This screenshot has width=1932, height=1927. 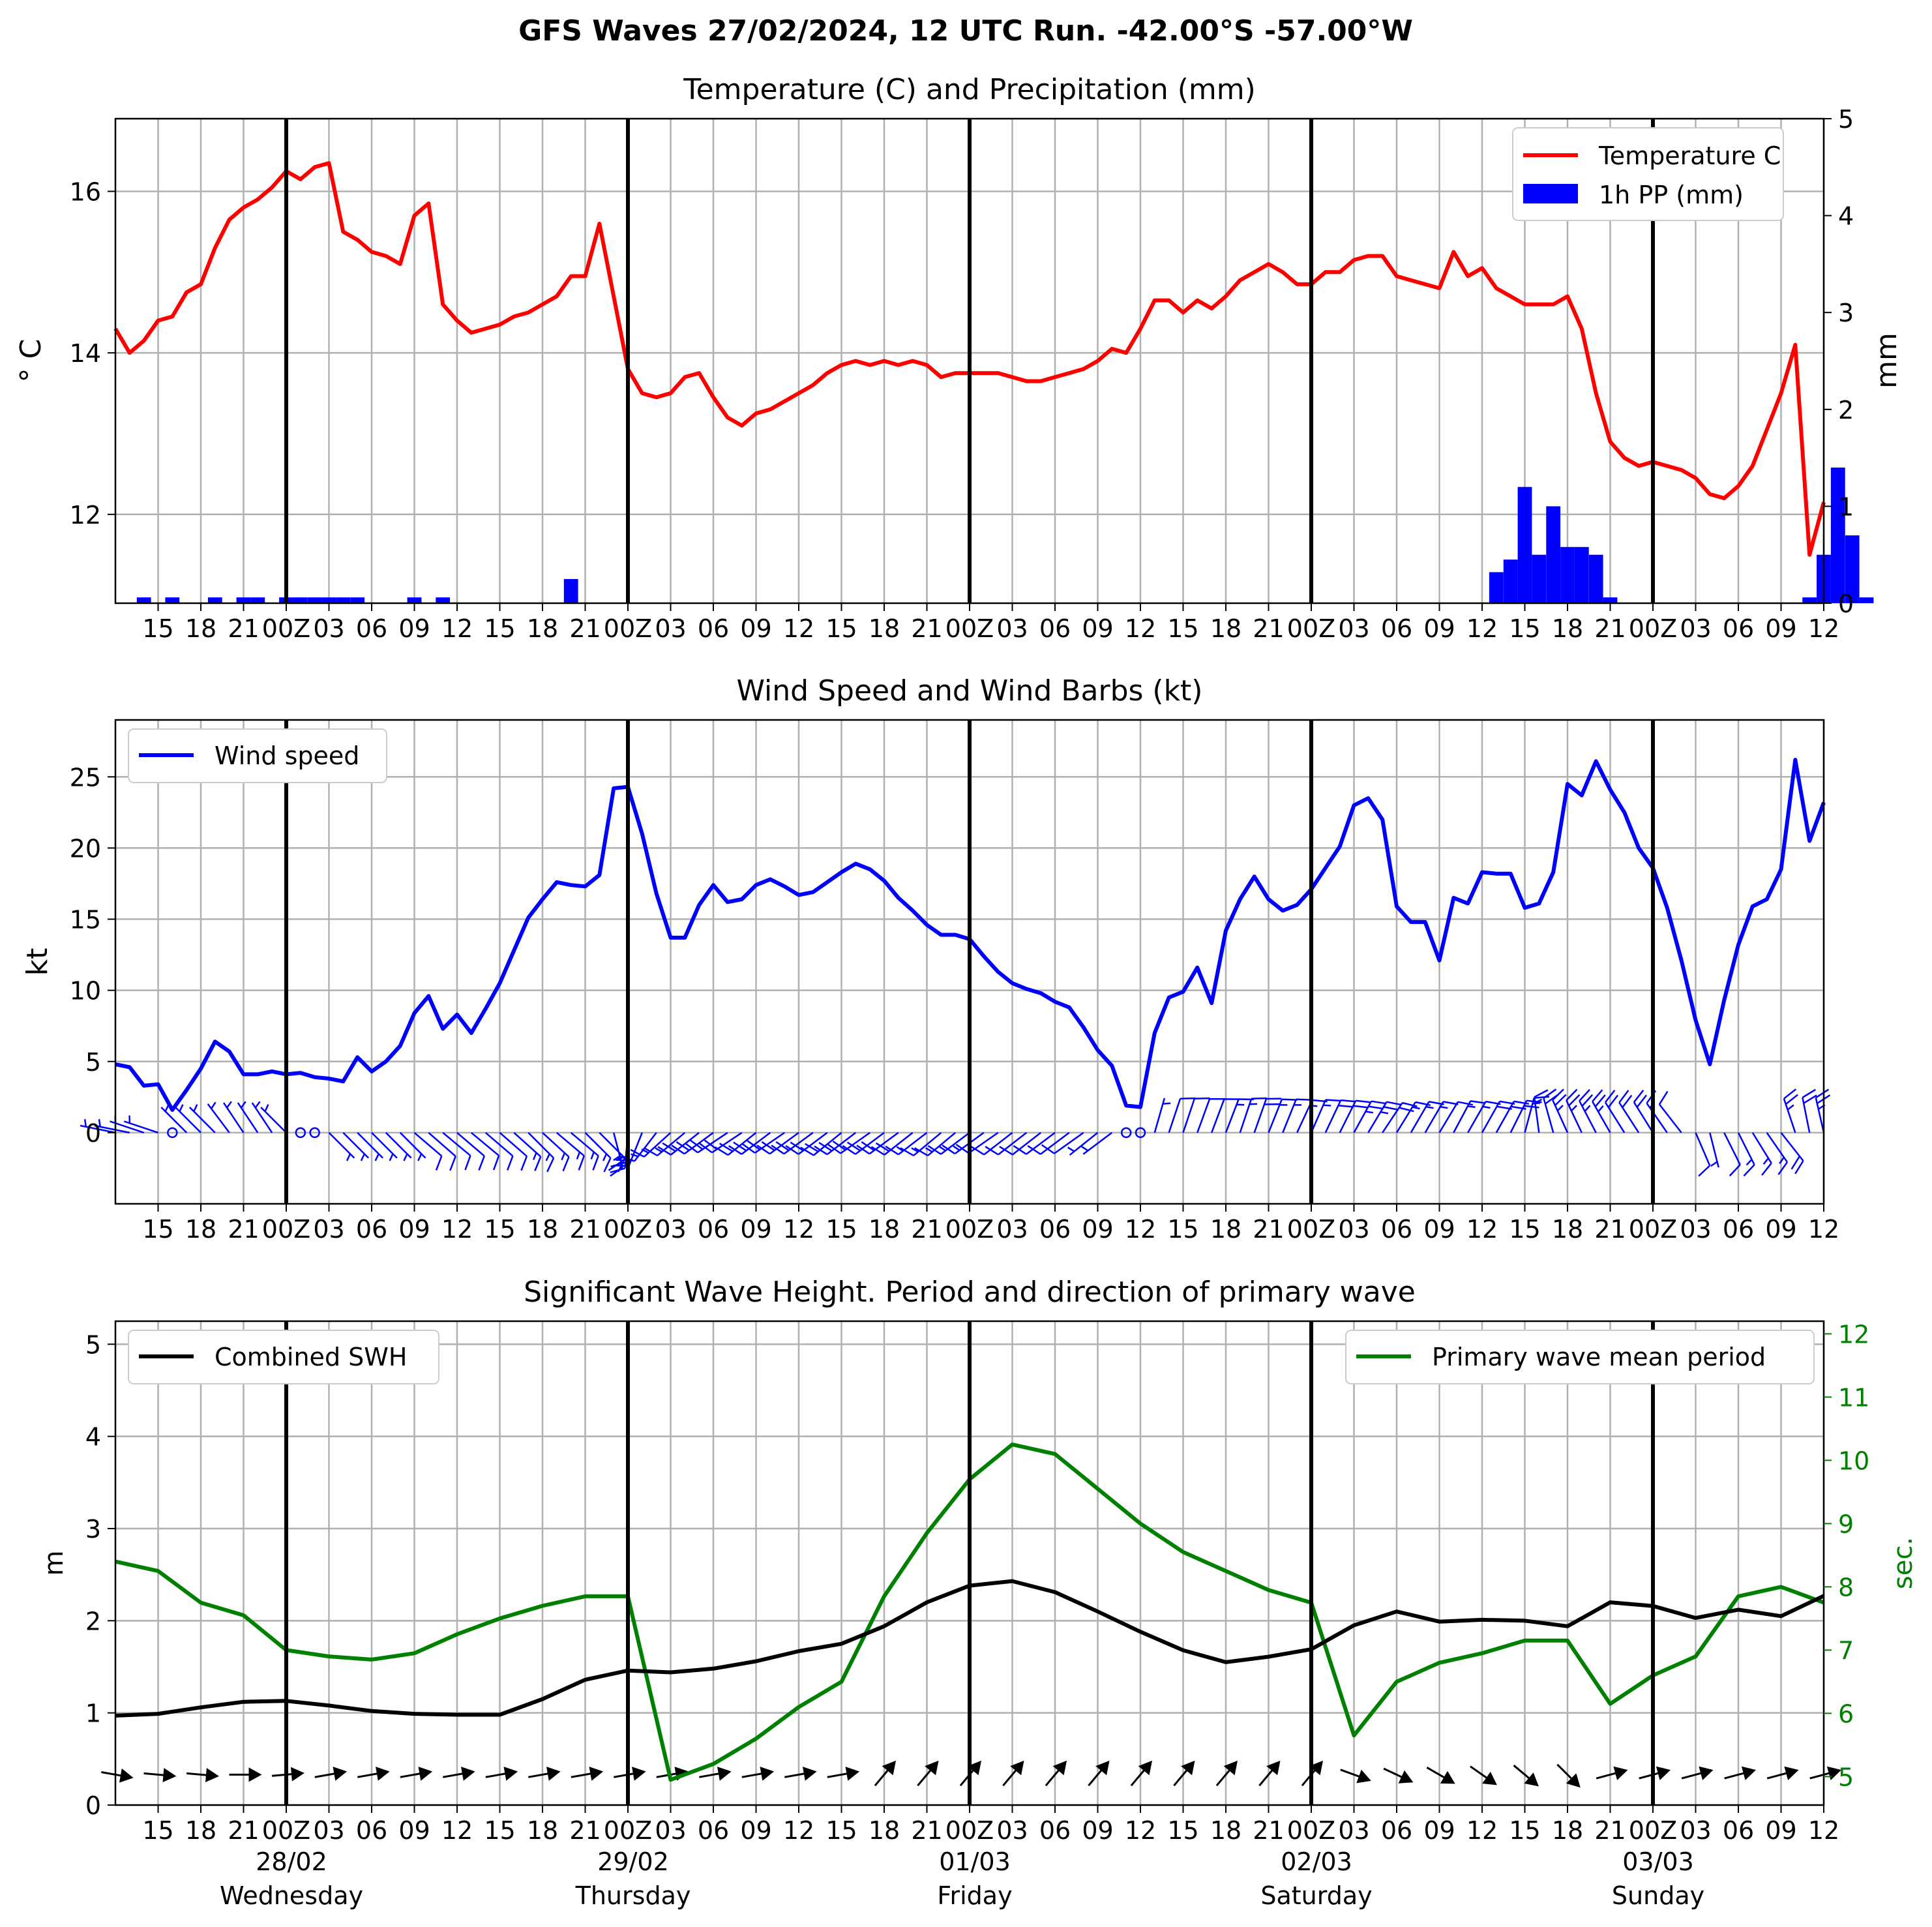 I want to click on day-date-label: 02/03, so click(x=1316, y=1861).